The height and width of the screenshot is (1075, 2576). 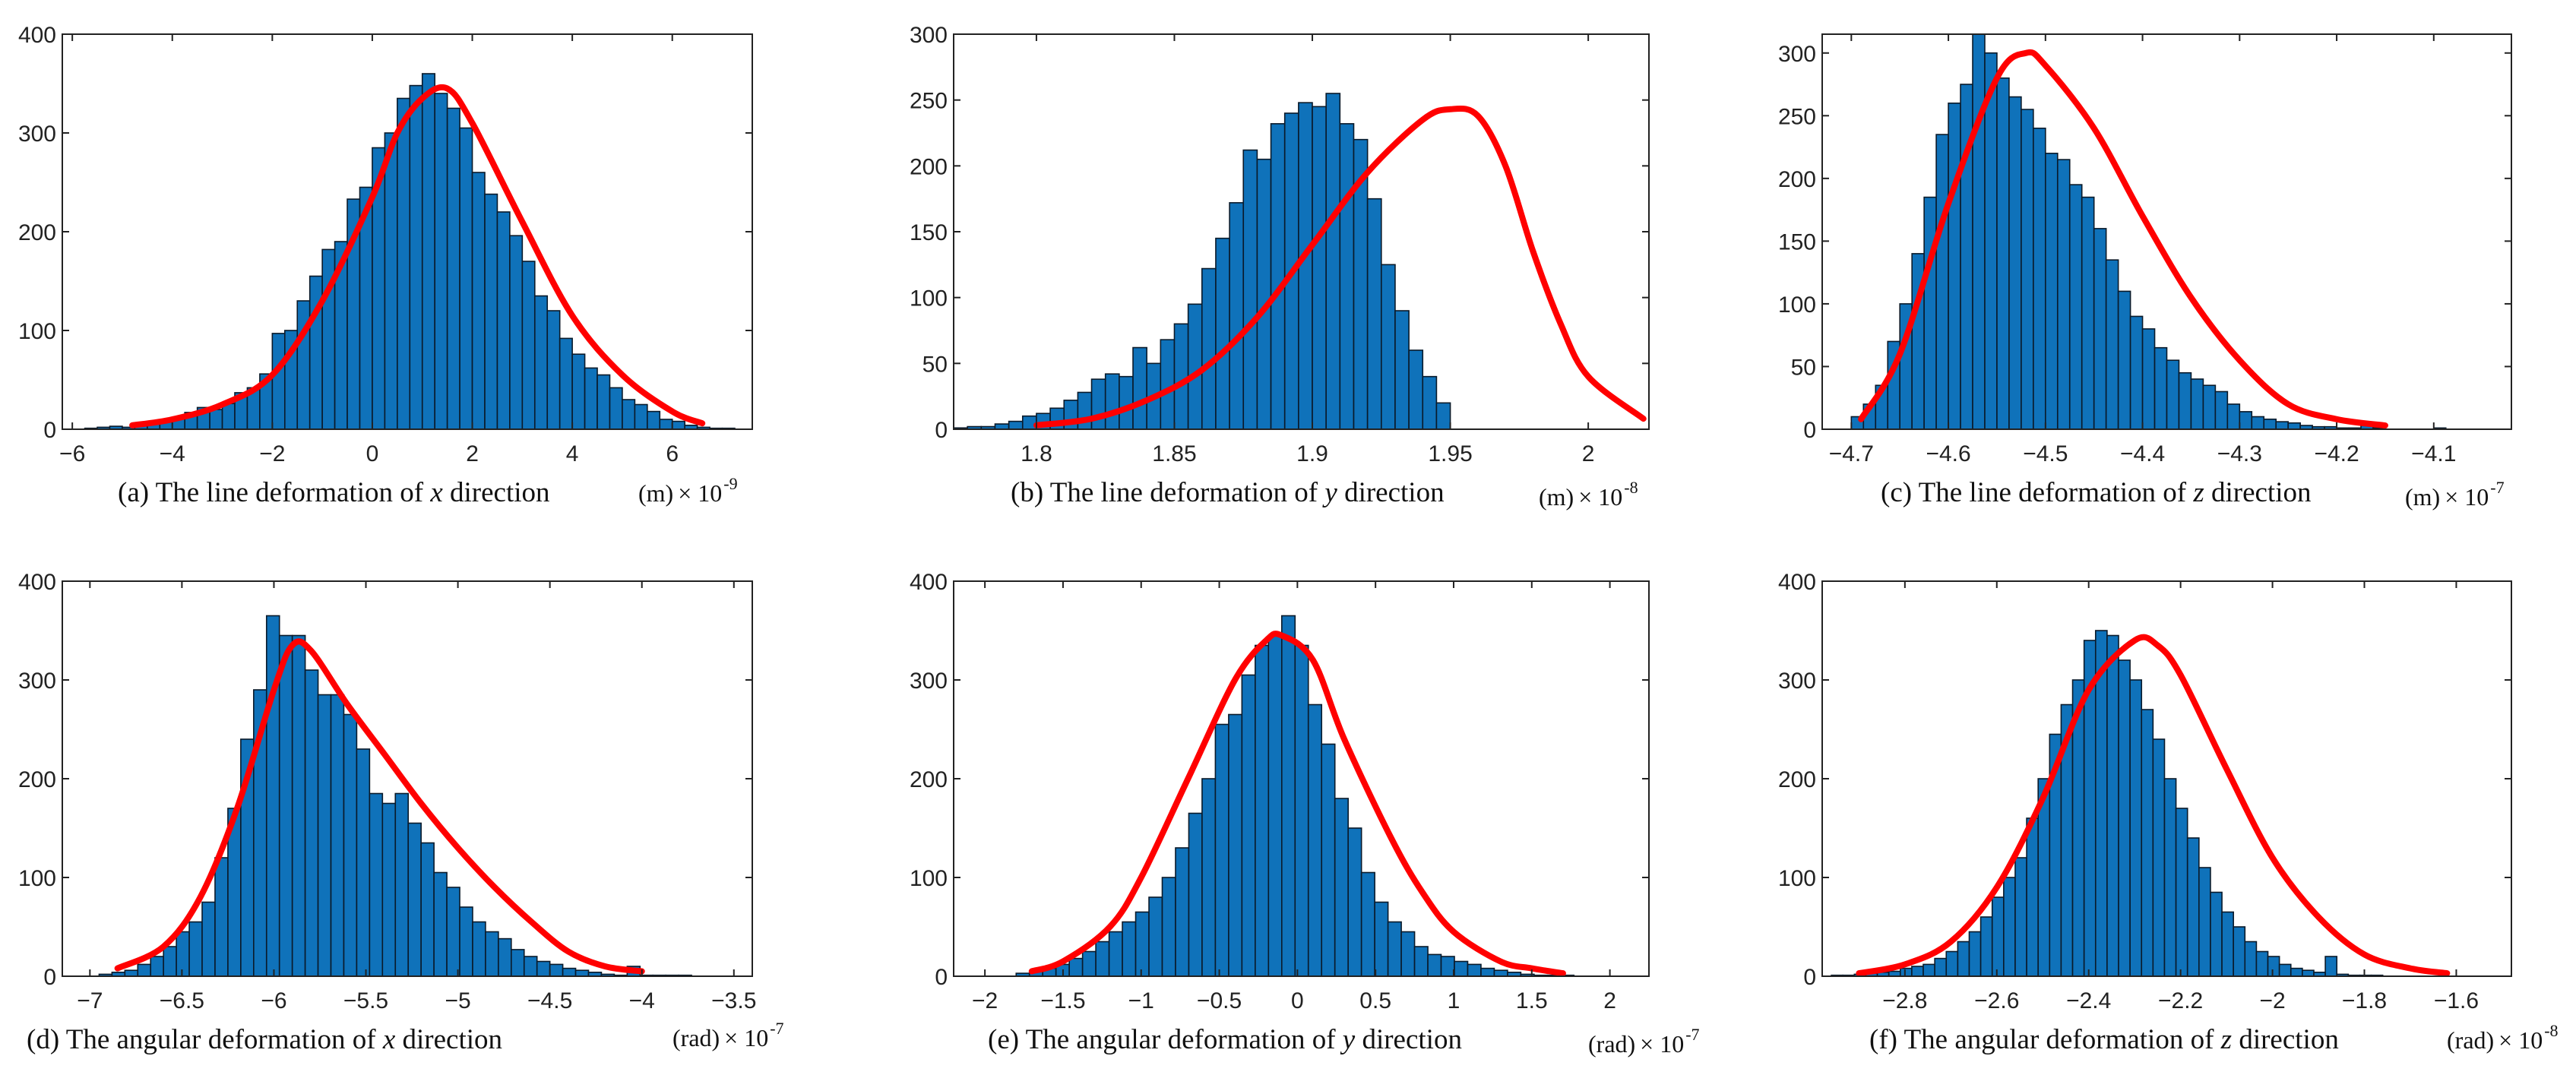 I want to click on y-tick-label: 150, so click(x=929, y=232).